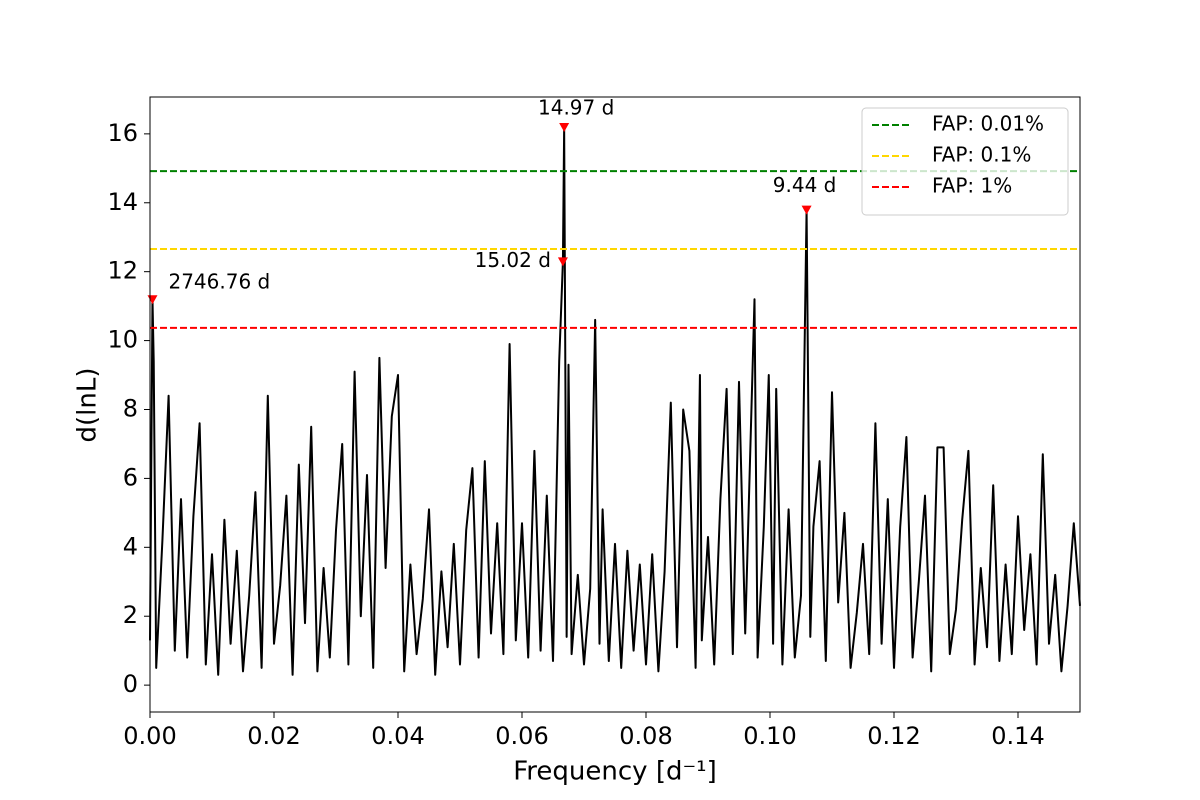  What do you see at coordinates (130, 684) in the screenshot?
I see `y-tick-label: 0` at bounding box center [130, 684].